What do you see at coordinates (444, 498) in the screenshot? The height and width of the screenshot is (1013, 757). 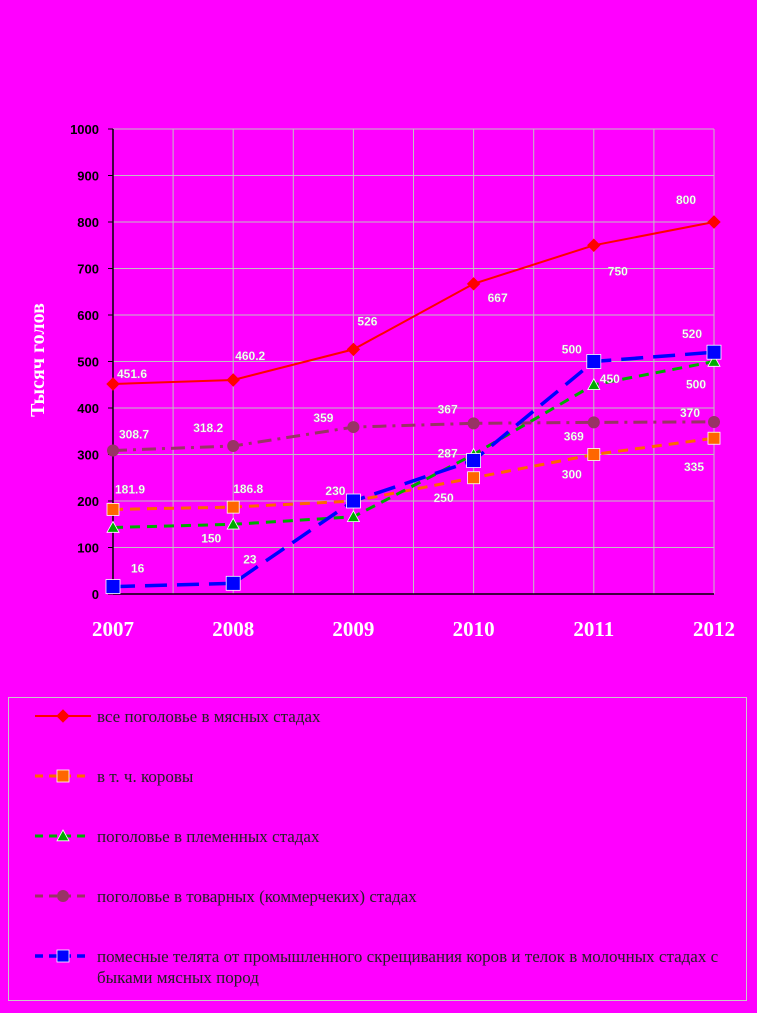 I see `data-label: 250` at bounding box center [444, 498].